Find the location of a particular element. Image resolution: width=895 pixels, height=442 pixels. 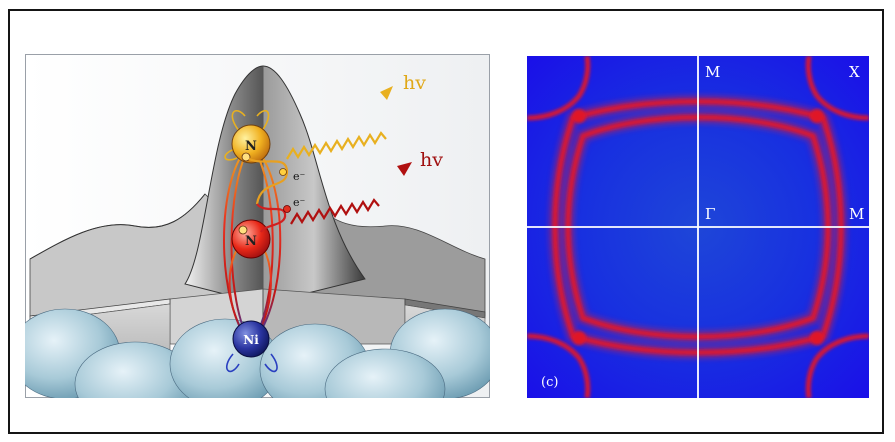

ni-label: Ni is located at coordinates (251, 340).